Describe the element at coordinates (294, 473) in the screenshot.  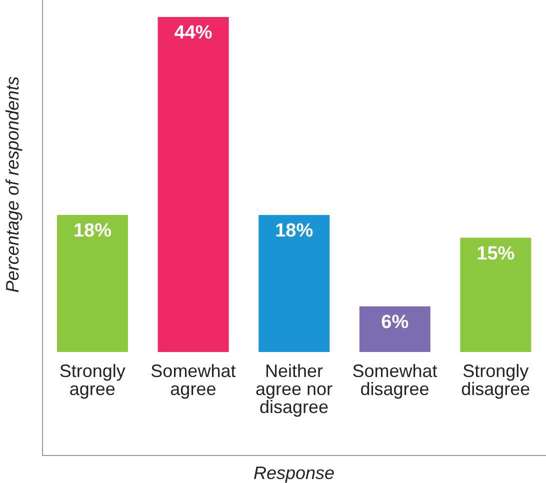
I see `x-axis-title: Response` at that location.